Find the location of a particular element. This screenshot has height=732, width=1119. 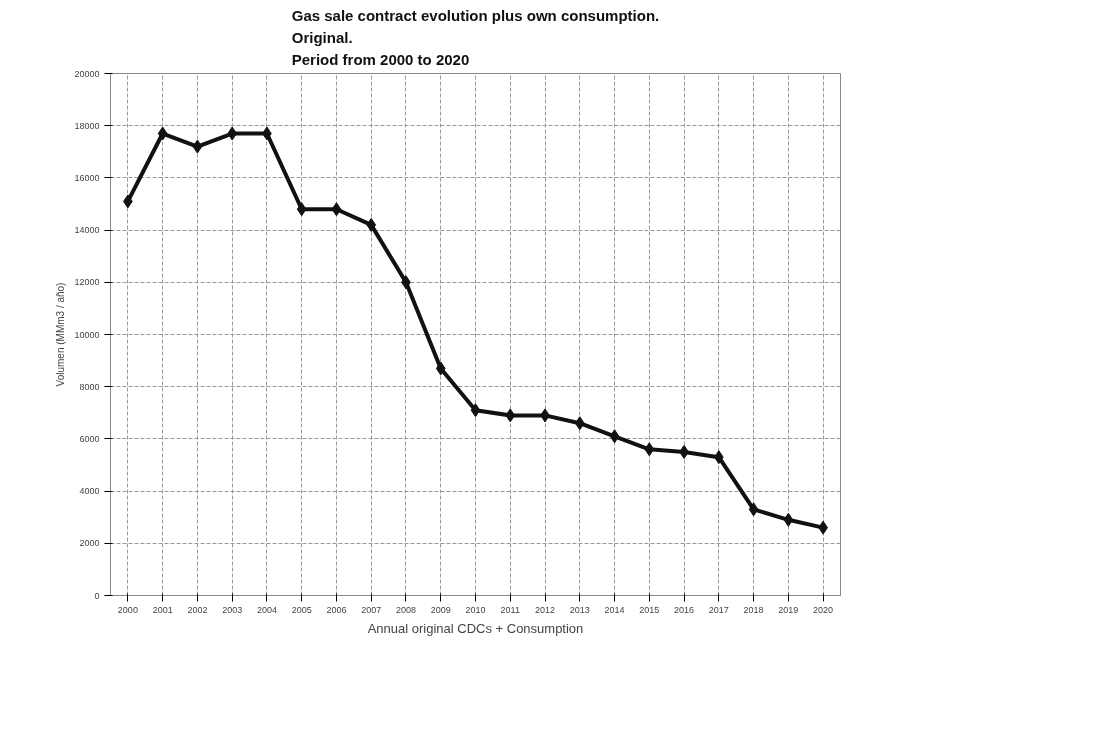

x-tick-label: 2007 is located at coordinates (371, 609).